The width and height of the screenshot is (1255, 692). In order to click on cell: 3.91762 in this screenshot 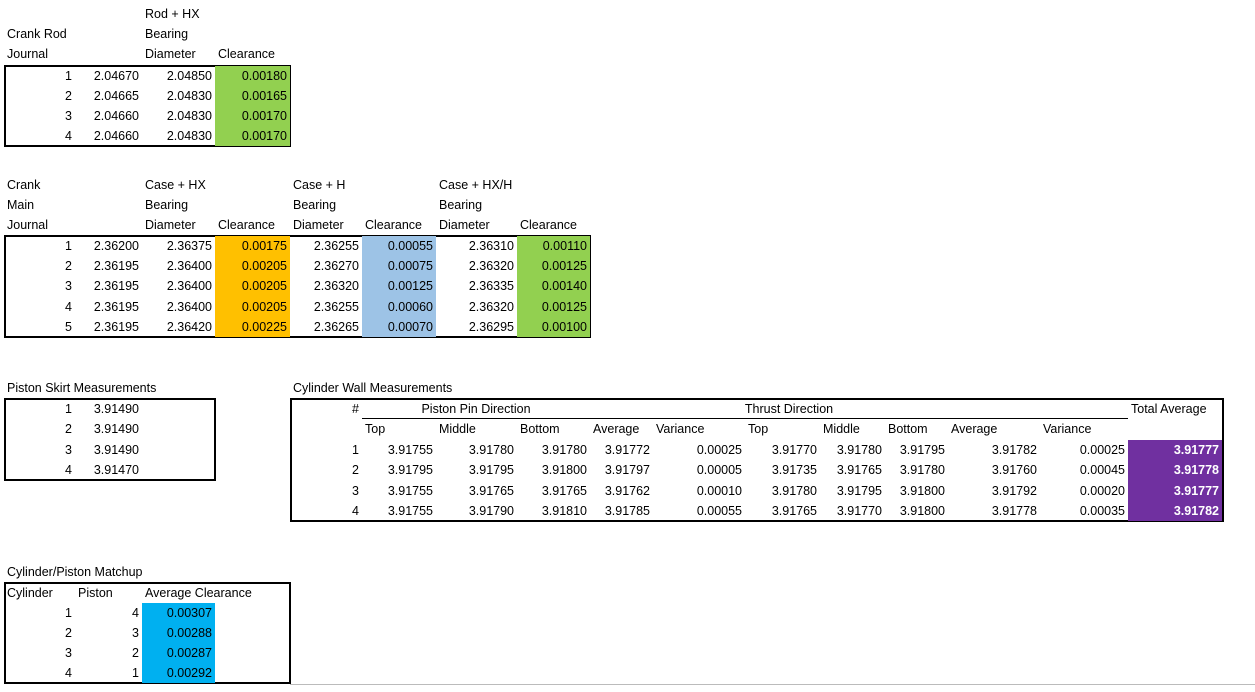, I will do `click(627, 490)`.